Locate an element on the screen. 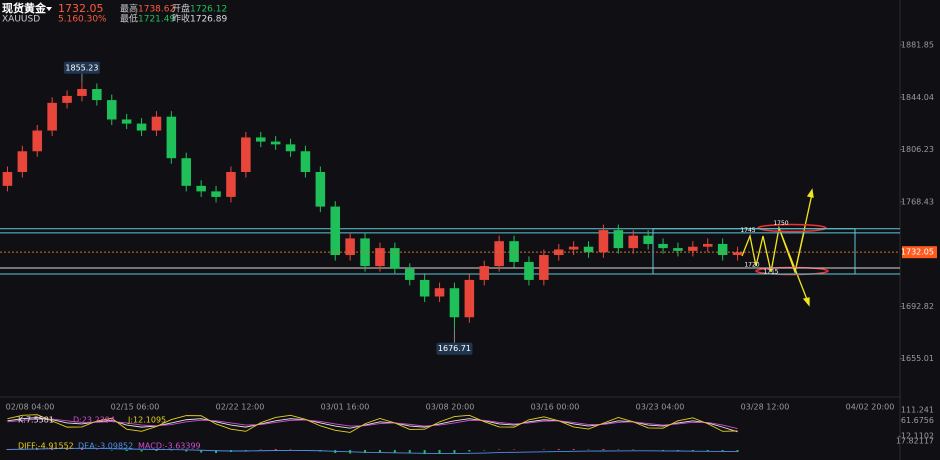 This screenshot has width=940, height=460. dropdown-icon is located at coordinates (49, 9).